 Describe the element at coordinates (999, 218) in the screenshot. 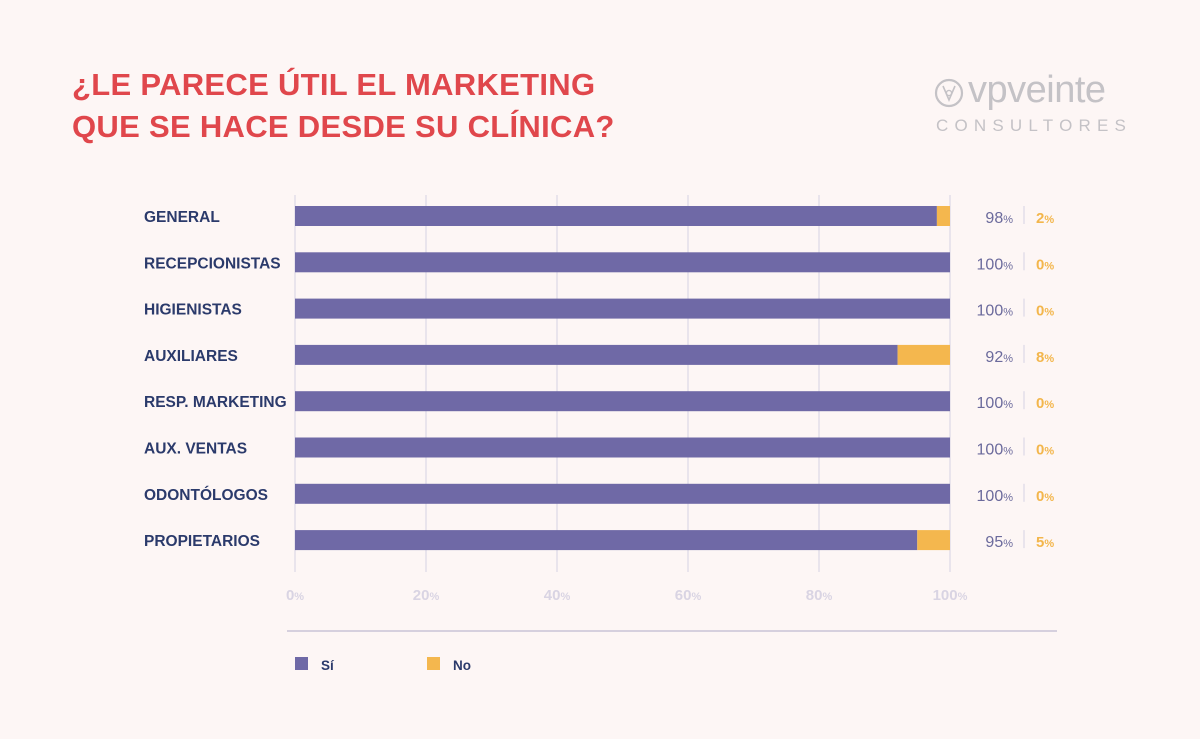

I see `value-label-si: 98%` at that location.